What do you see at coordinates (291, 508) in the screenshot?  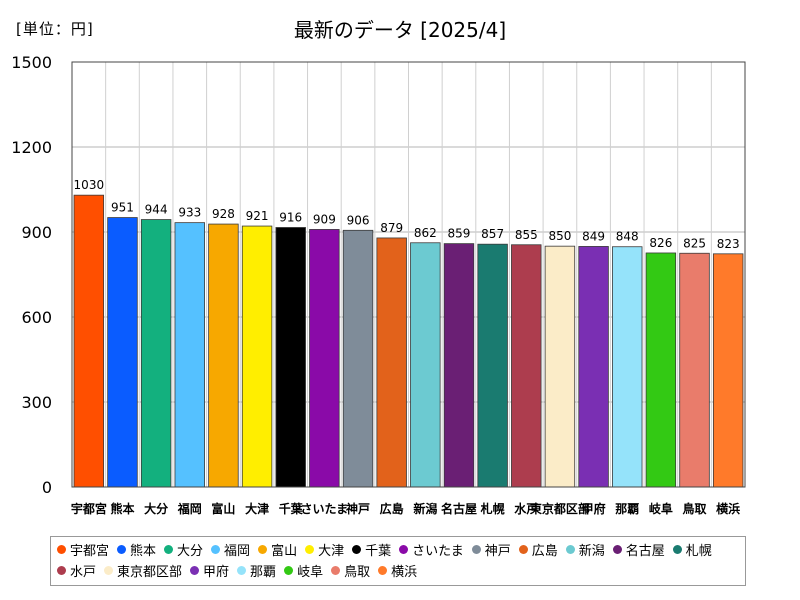 I see `x-tick-label: 千葉` at bounding box center [291, 508].